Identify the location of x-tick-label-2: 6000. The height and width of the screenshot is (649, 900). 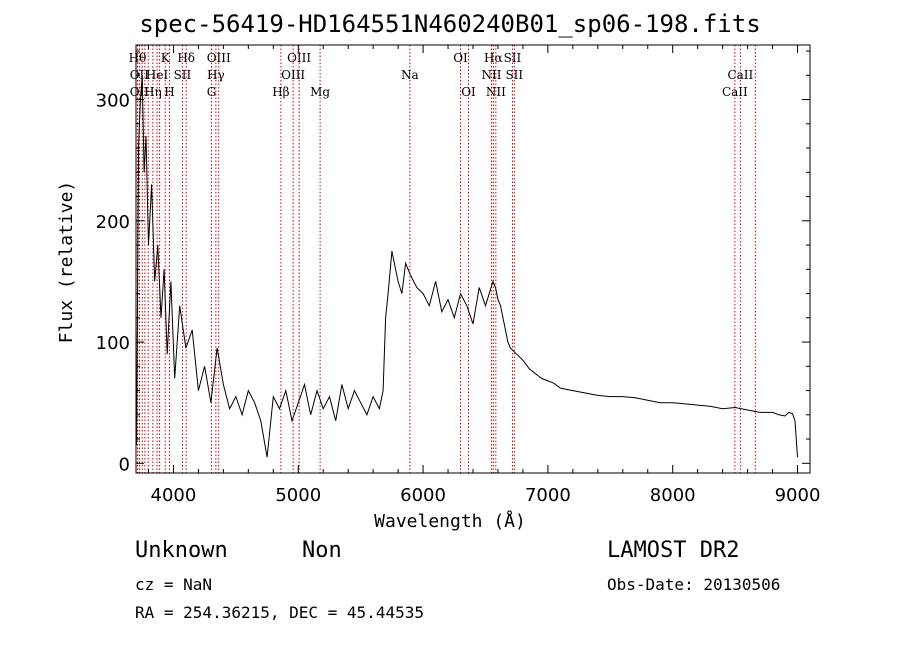
(423, 495).